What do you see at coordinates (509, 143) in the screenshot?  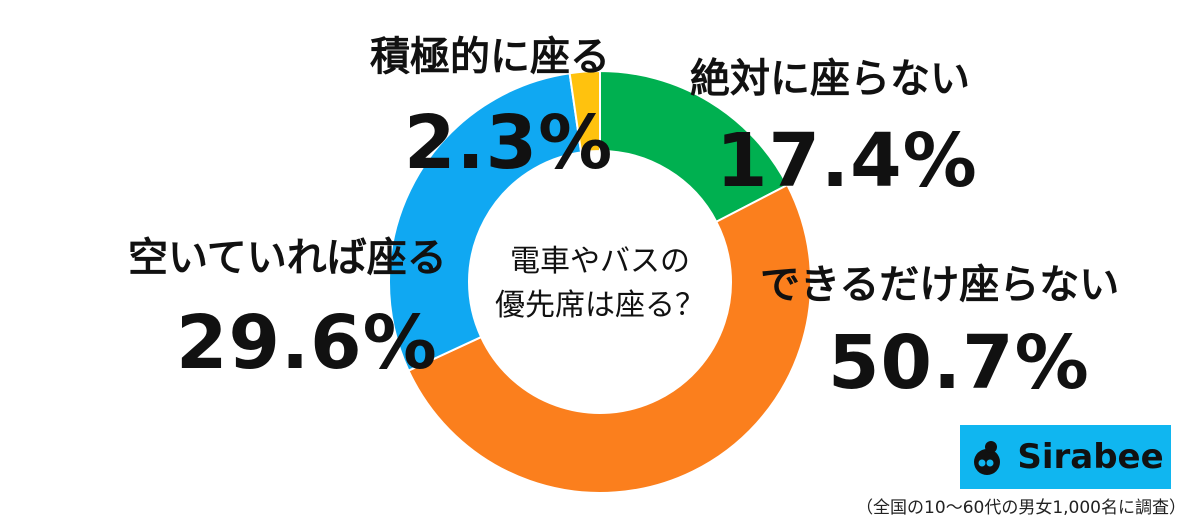 I see `value-sekkyokuteki: 2.3%` at bounding box center [509, 143].